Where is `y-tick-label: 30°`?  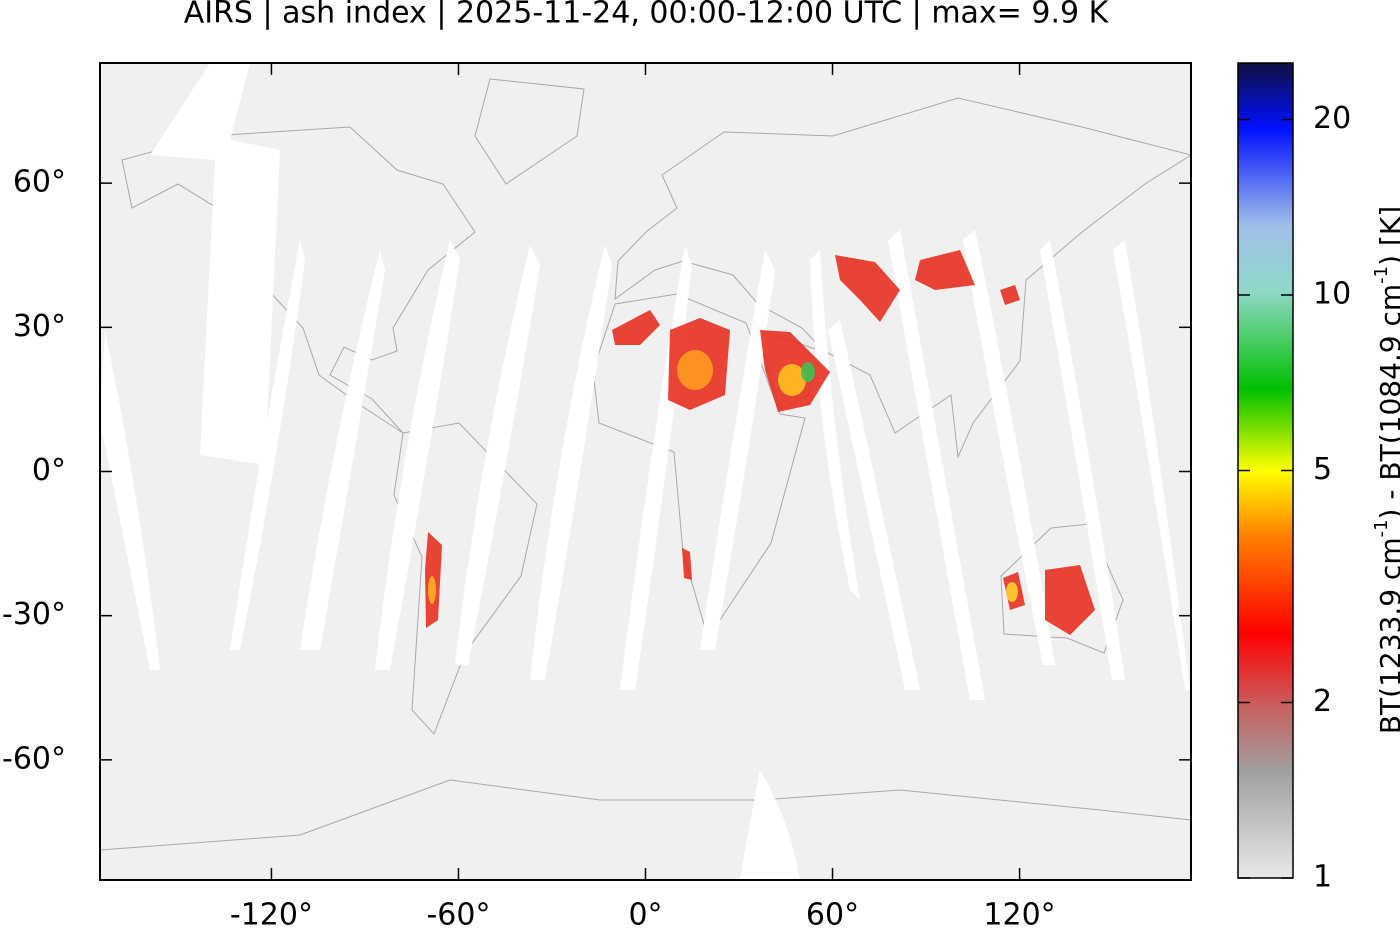
y-tick-label: 30° is located at coordinates (39, 326).